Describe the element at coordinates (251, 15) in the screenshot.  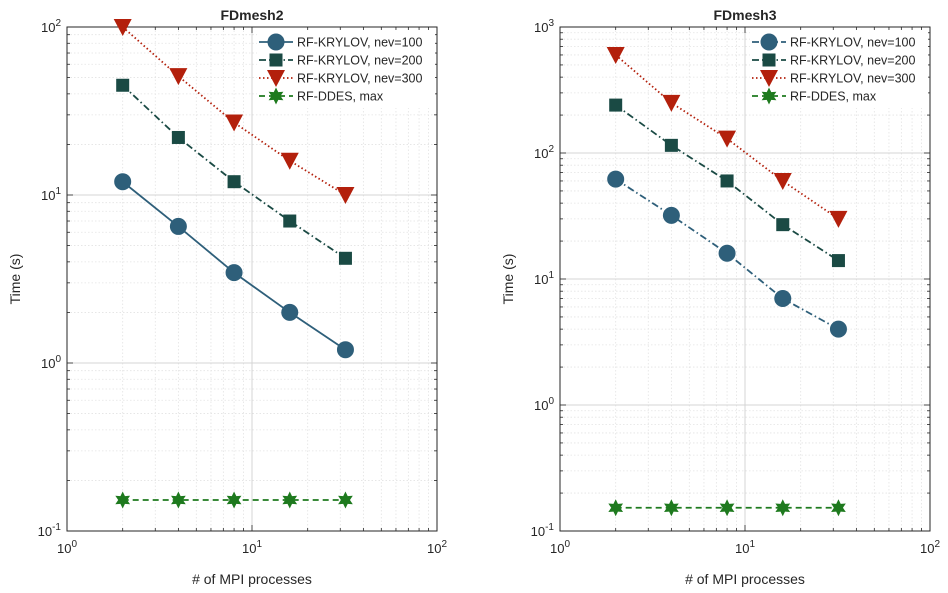
I see `chart-title: FDmesh2` at that location.